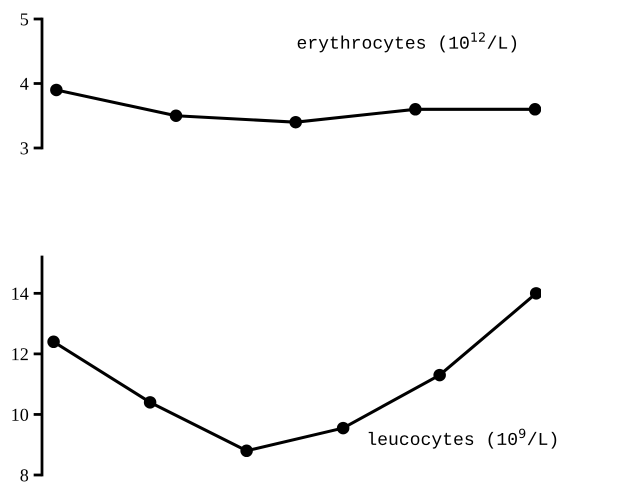 This screenshot has width=629, height=484. Describe the element at coordinates (462, 438) in the screenshot. I see `annotation: leucocytes (10$^{9}$/L)` at that location.